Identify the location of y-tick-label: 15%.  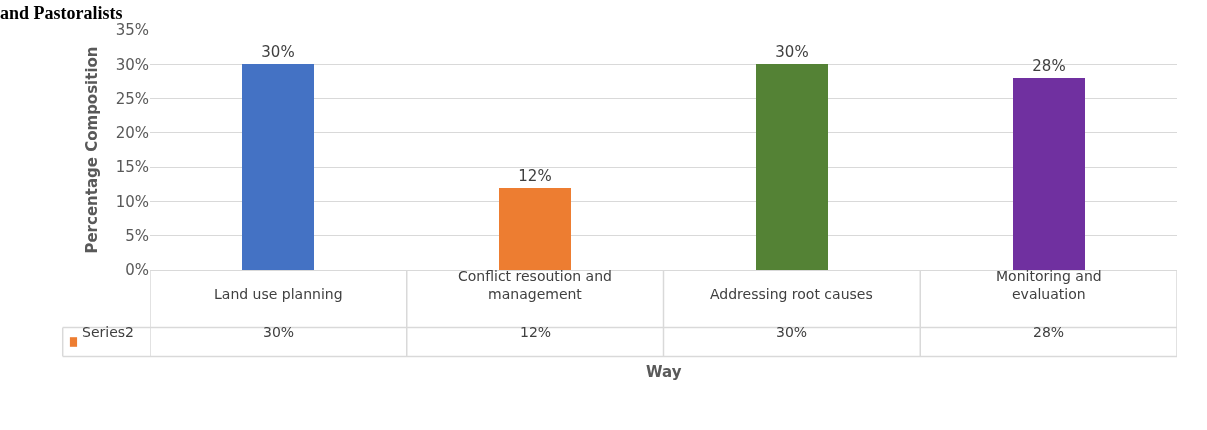
(132, 167).